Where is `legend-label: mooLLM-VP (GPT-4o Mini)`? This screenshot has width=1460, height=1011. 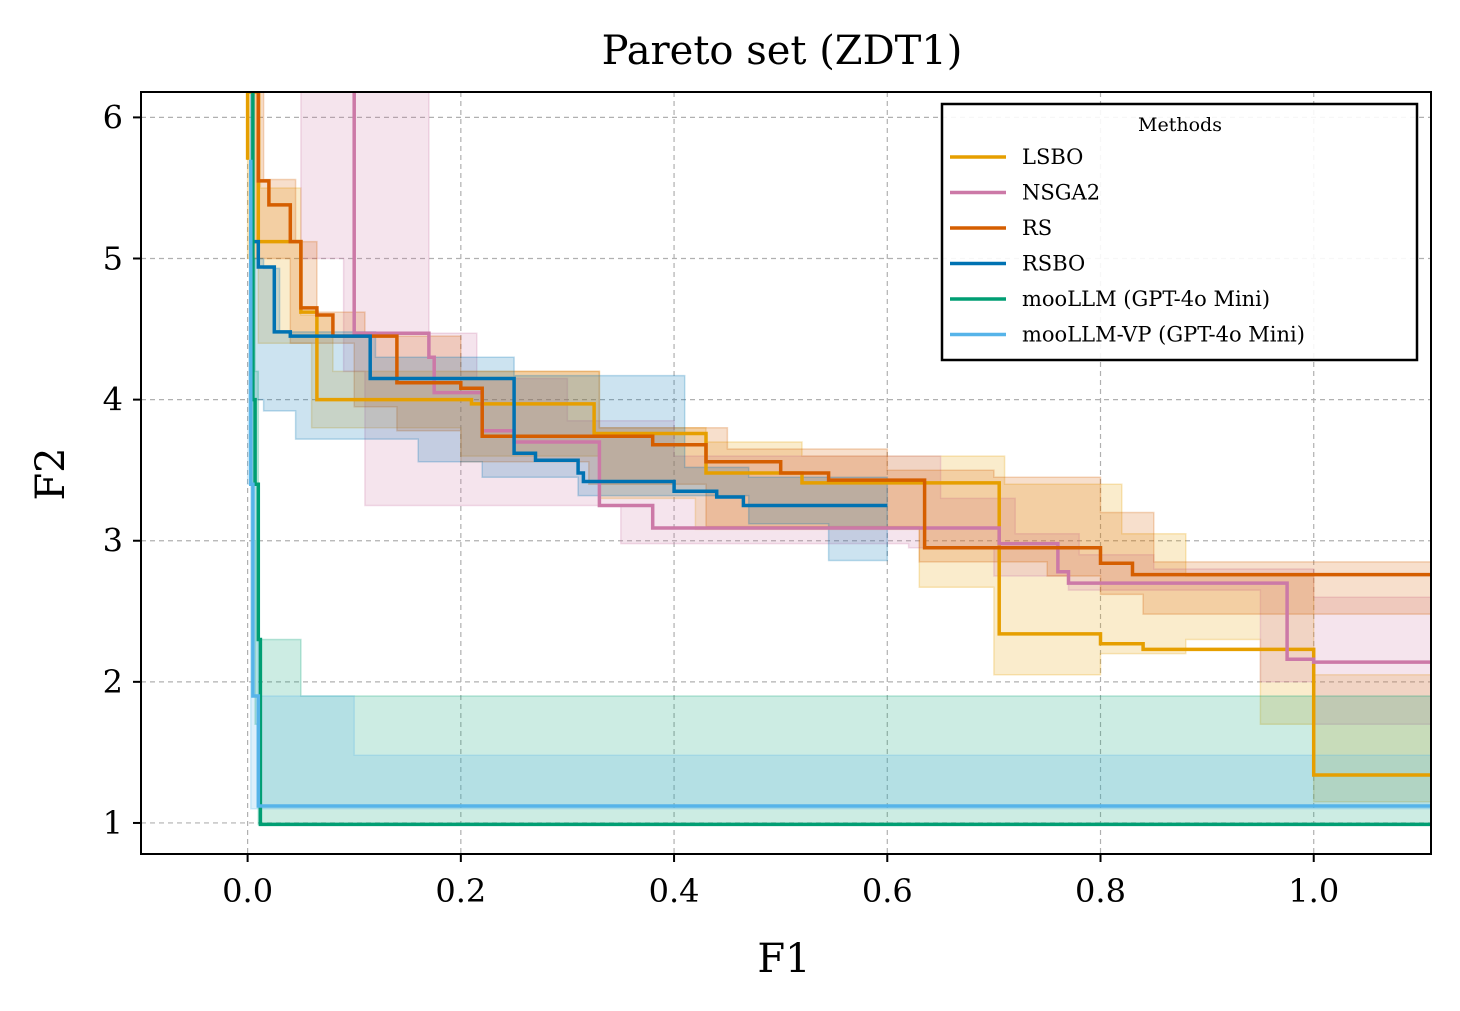
legend-label: mooLLM-VP (GPT-4o Mini) is located at coordinates (1163, 335).